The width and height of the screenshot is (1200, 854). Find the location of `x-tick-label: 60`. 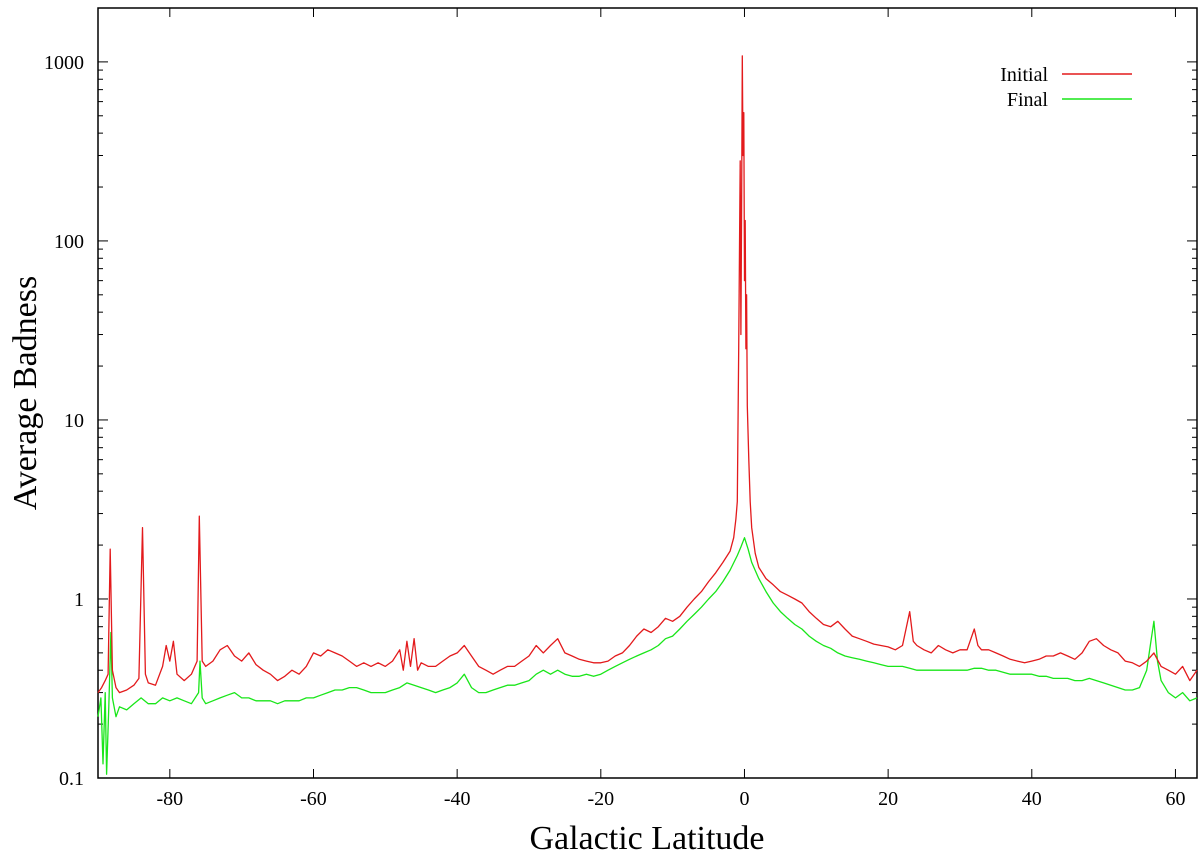

x-tick-label: 60 is located at coordinates (1175, 799).